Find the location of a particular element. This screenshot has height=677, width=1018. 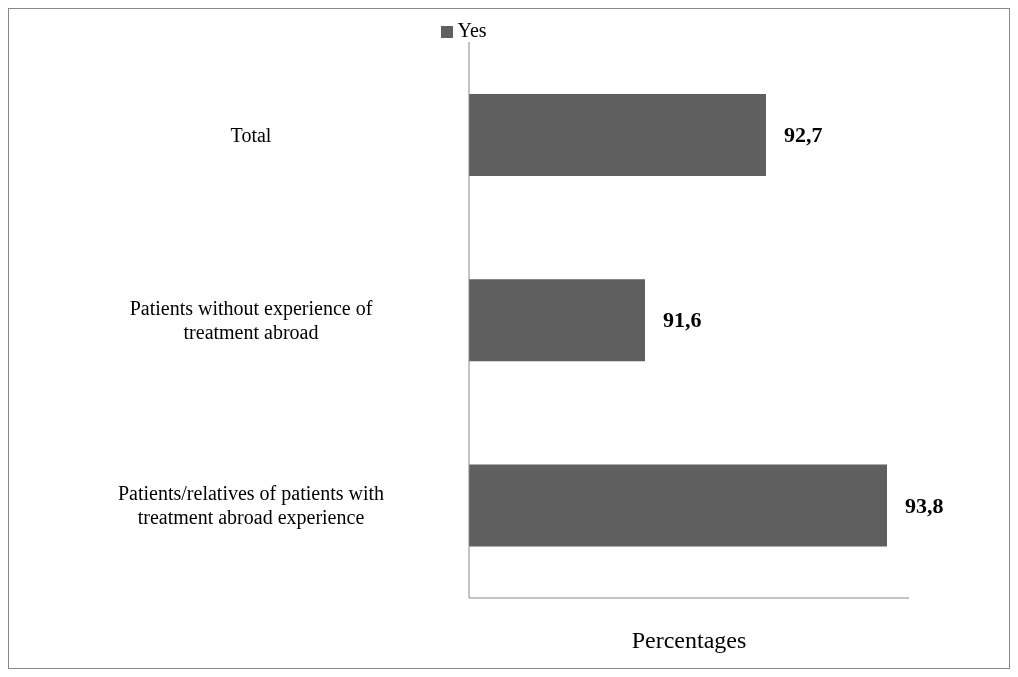

y-tick-label: Patients without experience of treatment abroad is located at coordinates (251, 320).